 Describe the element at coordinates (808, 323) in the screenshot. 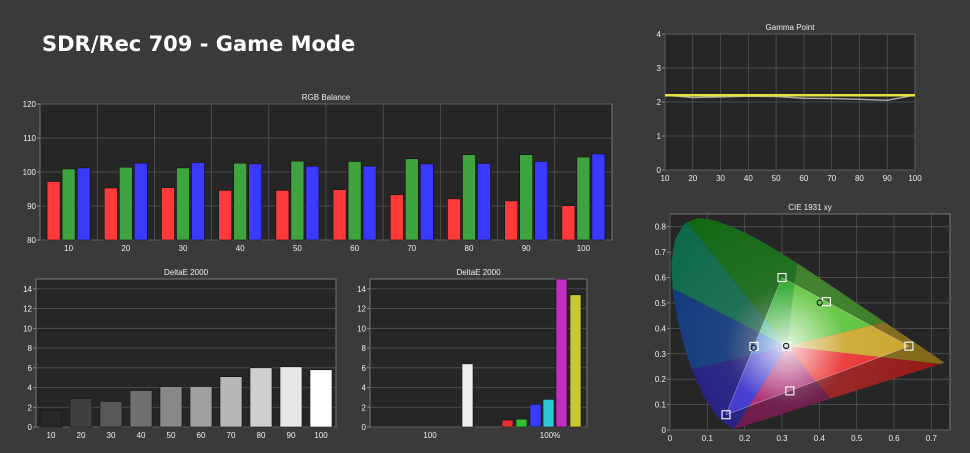

I see `outside-gamut-shade` at that location.